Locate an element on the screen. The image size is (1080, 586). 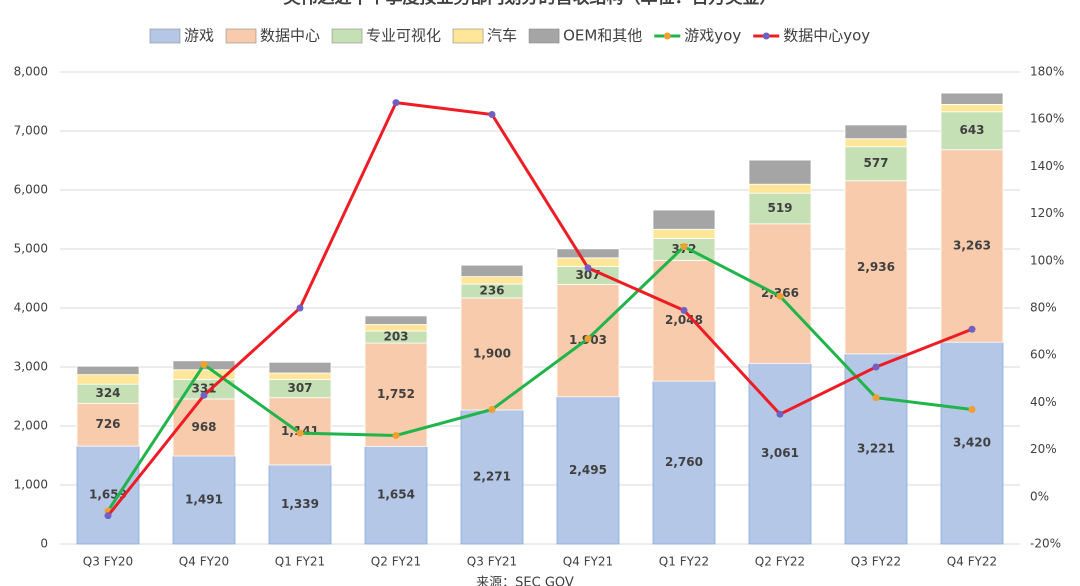
data-label: 236 is located at coordinates (491, 290).